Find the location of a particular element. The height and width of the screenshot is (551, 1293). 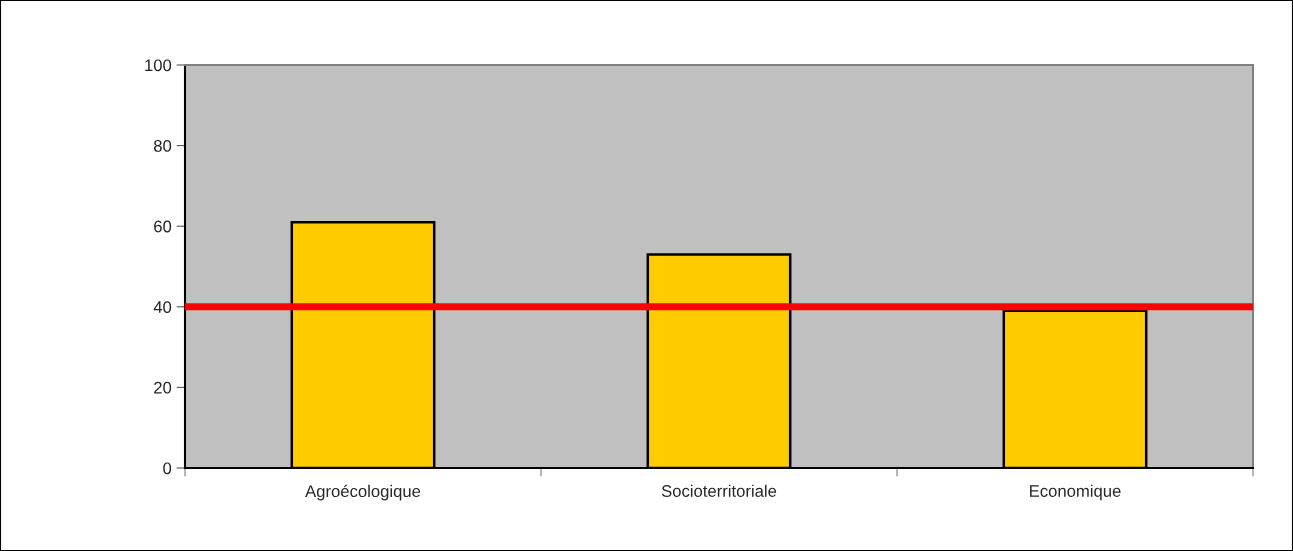

y-tick-label: 0 is located at coordinates (167, 468).